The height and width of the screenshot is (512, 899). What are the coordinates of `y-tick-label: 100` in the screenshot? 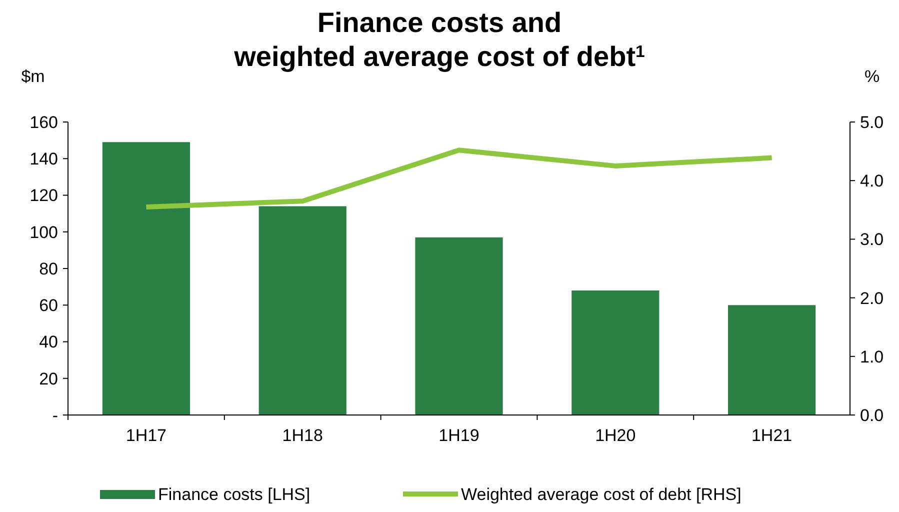 It's located at (44, 232).